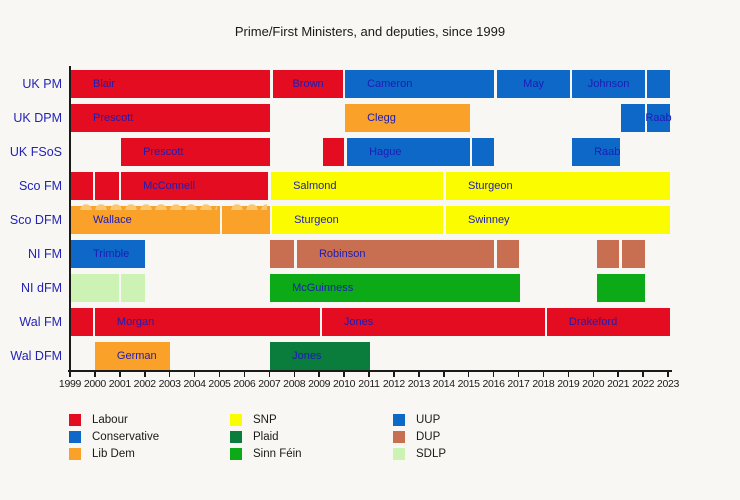  Describe the element at coordinates (269, 374) in the screenshot. I see `x-tick-2007` at that location.